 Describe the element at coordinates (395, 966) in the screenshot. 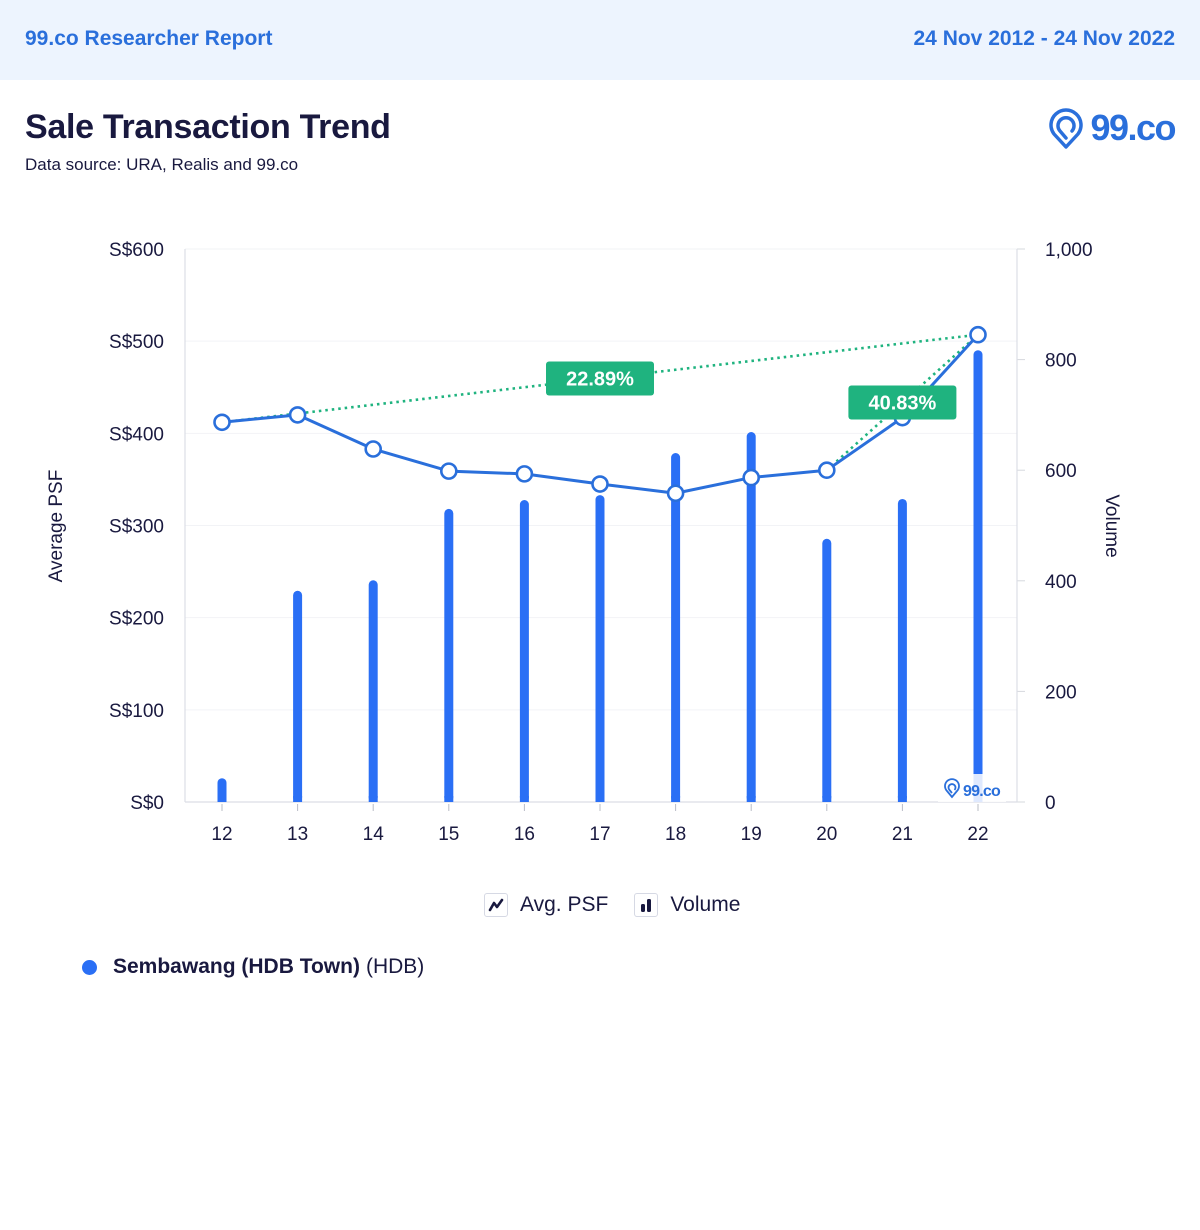

I see `series-type: (HDB)` at that location.